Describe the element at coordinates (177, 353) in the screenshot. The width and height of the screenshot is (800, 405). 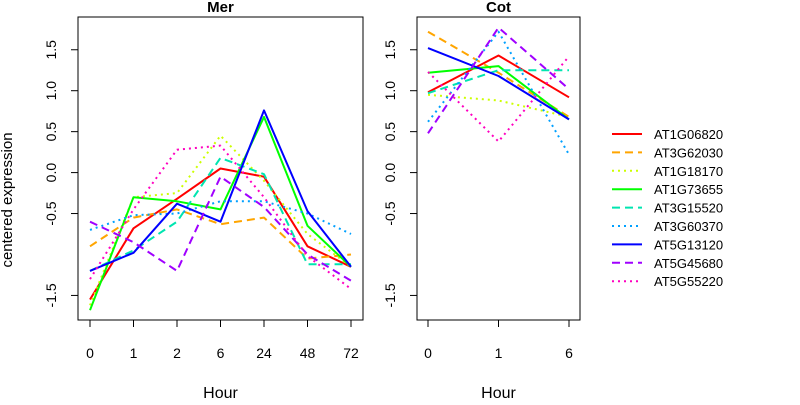
I see `x-tick-label: 2` at that location.